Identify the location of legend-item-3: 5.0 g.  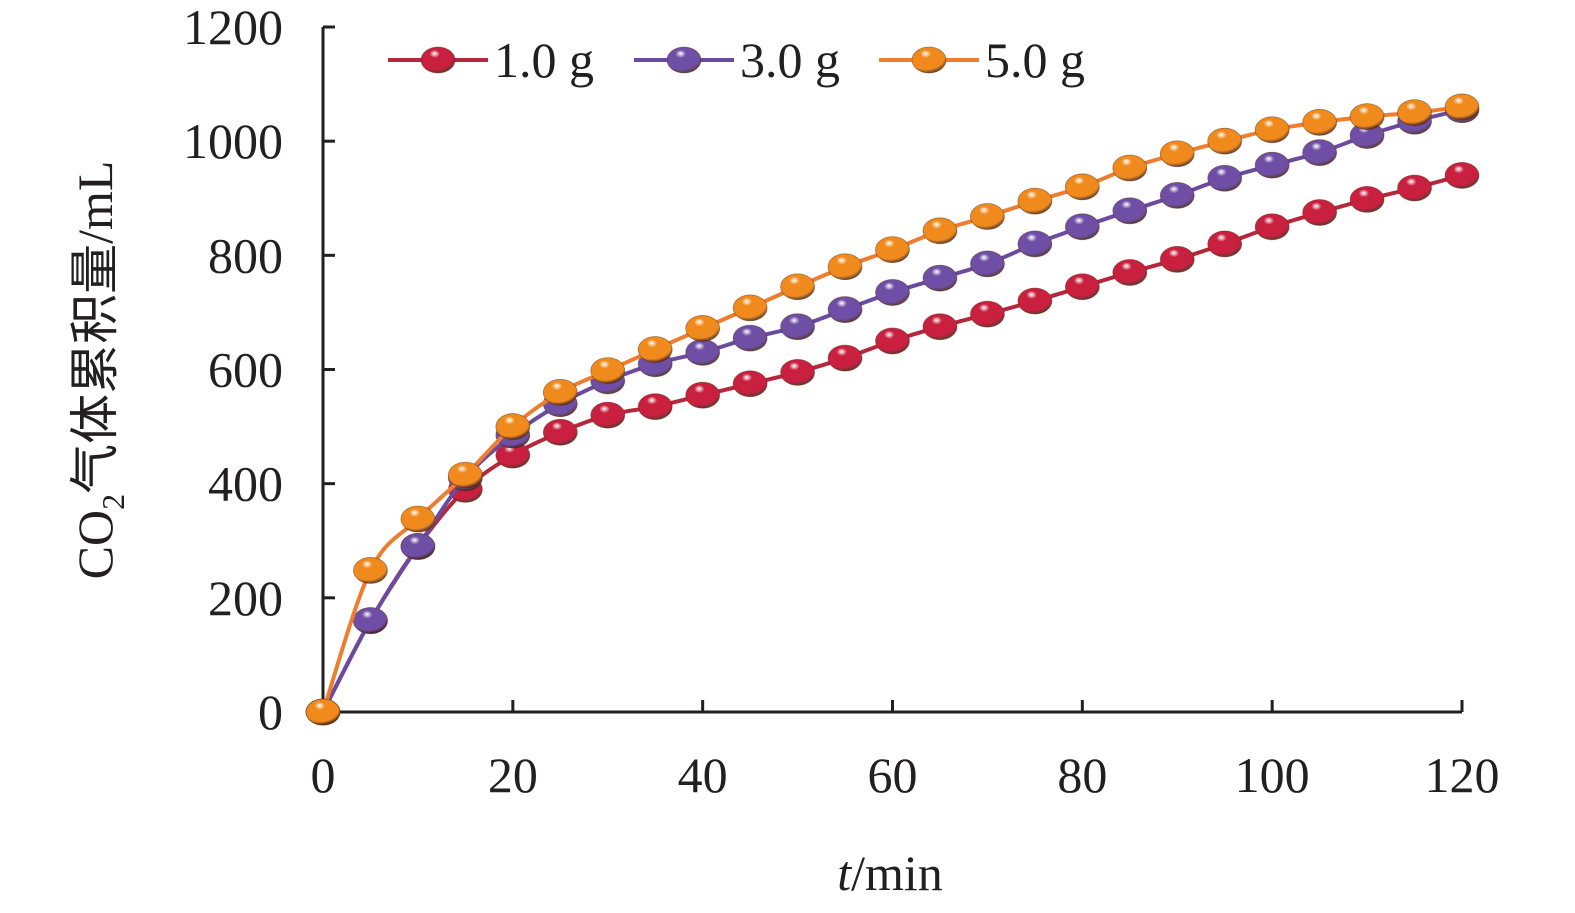
(982, 60).